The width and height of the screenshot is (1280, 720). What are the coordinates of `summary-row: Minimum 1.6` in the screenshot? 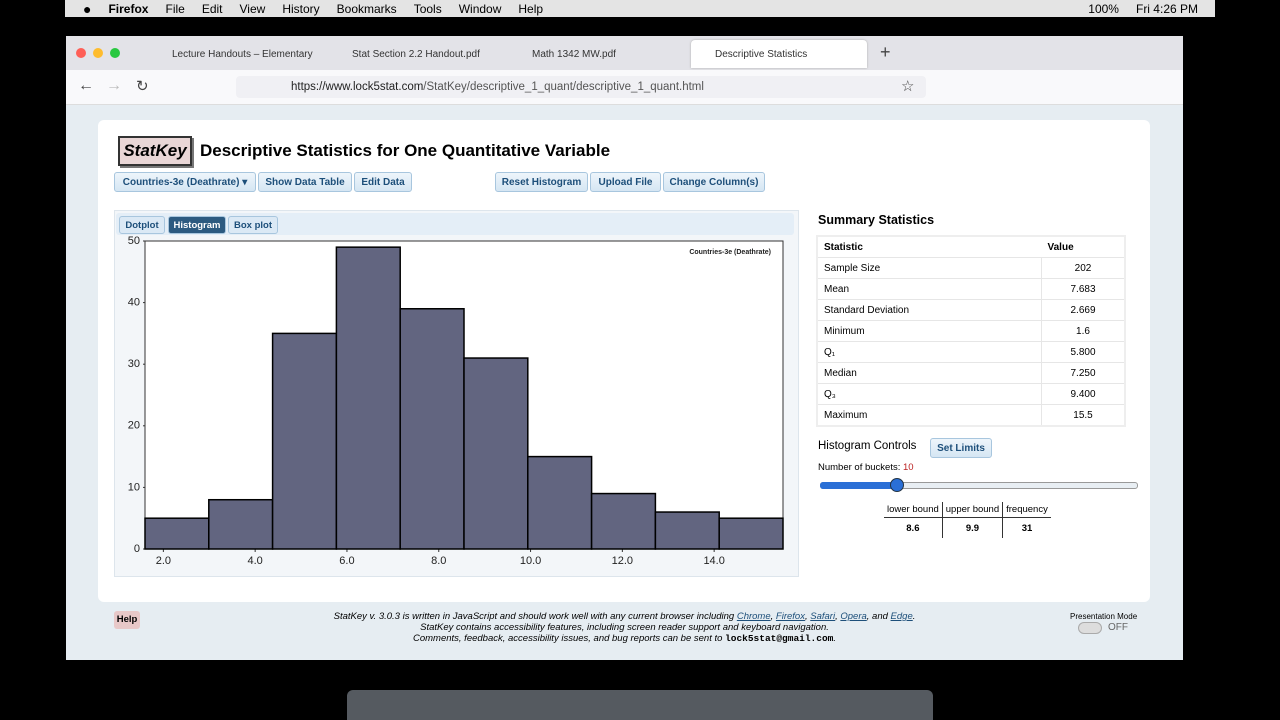 It's located at (971, 331).